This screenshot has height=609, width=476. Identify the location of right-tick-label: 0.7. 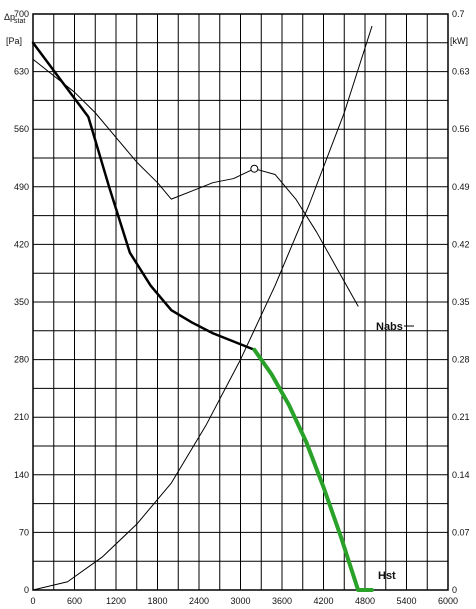
(458, 14).